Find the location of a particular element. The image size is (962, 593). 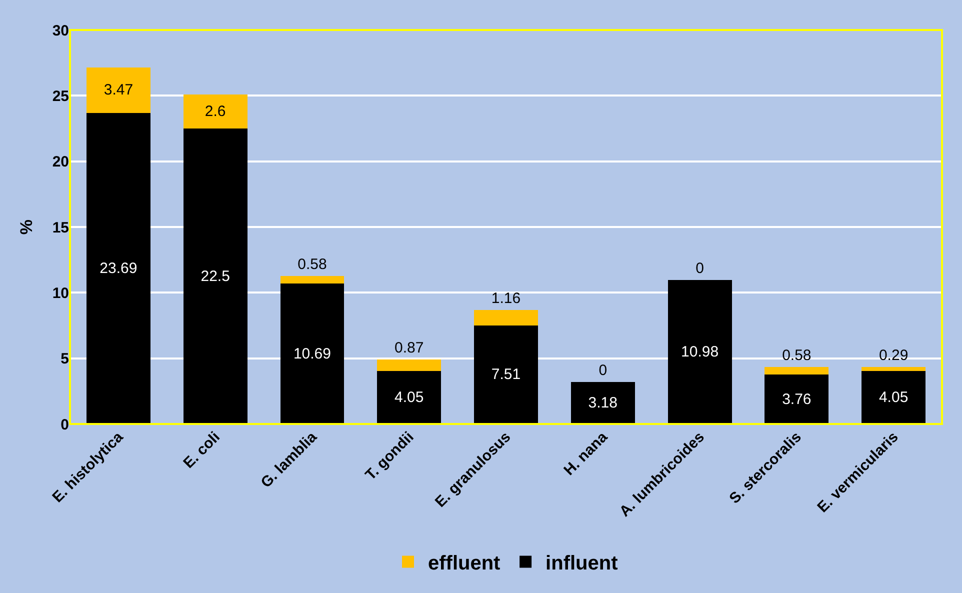

data-label: 3.76 is located at coordinates (797, 399).